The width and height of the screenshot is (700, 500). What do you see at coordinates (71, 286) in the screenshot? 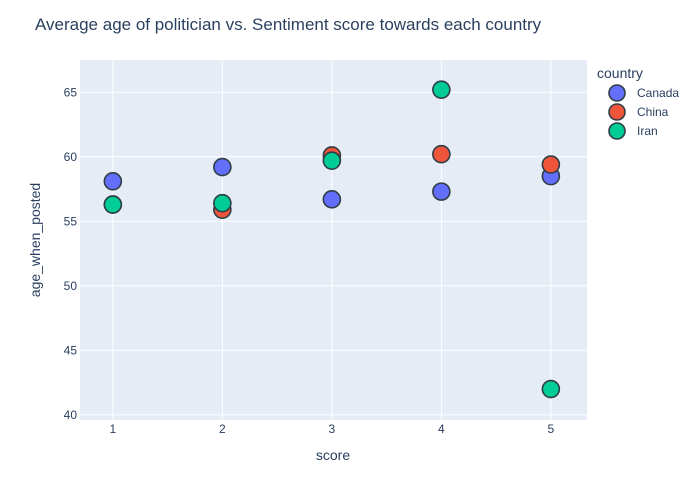
I see `y-tick-label: 50` at bounding box center [71, 286].